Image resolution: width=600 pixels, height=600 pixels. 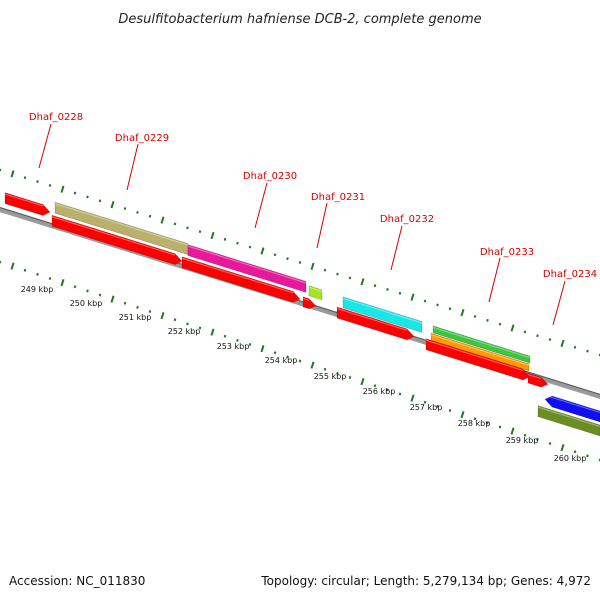 What do you see at coordinates (56, 117) in the screenshot?
I see `gene-label-0228: Dhaf_0228` at bounding box center [56, 117].